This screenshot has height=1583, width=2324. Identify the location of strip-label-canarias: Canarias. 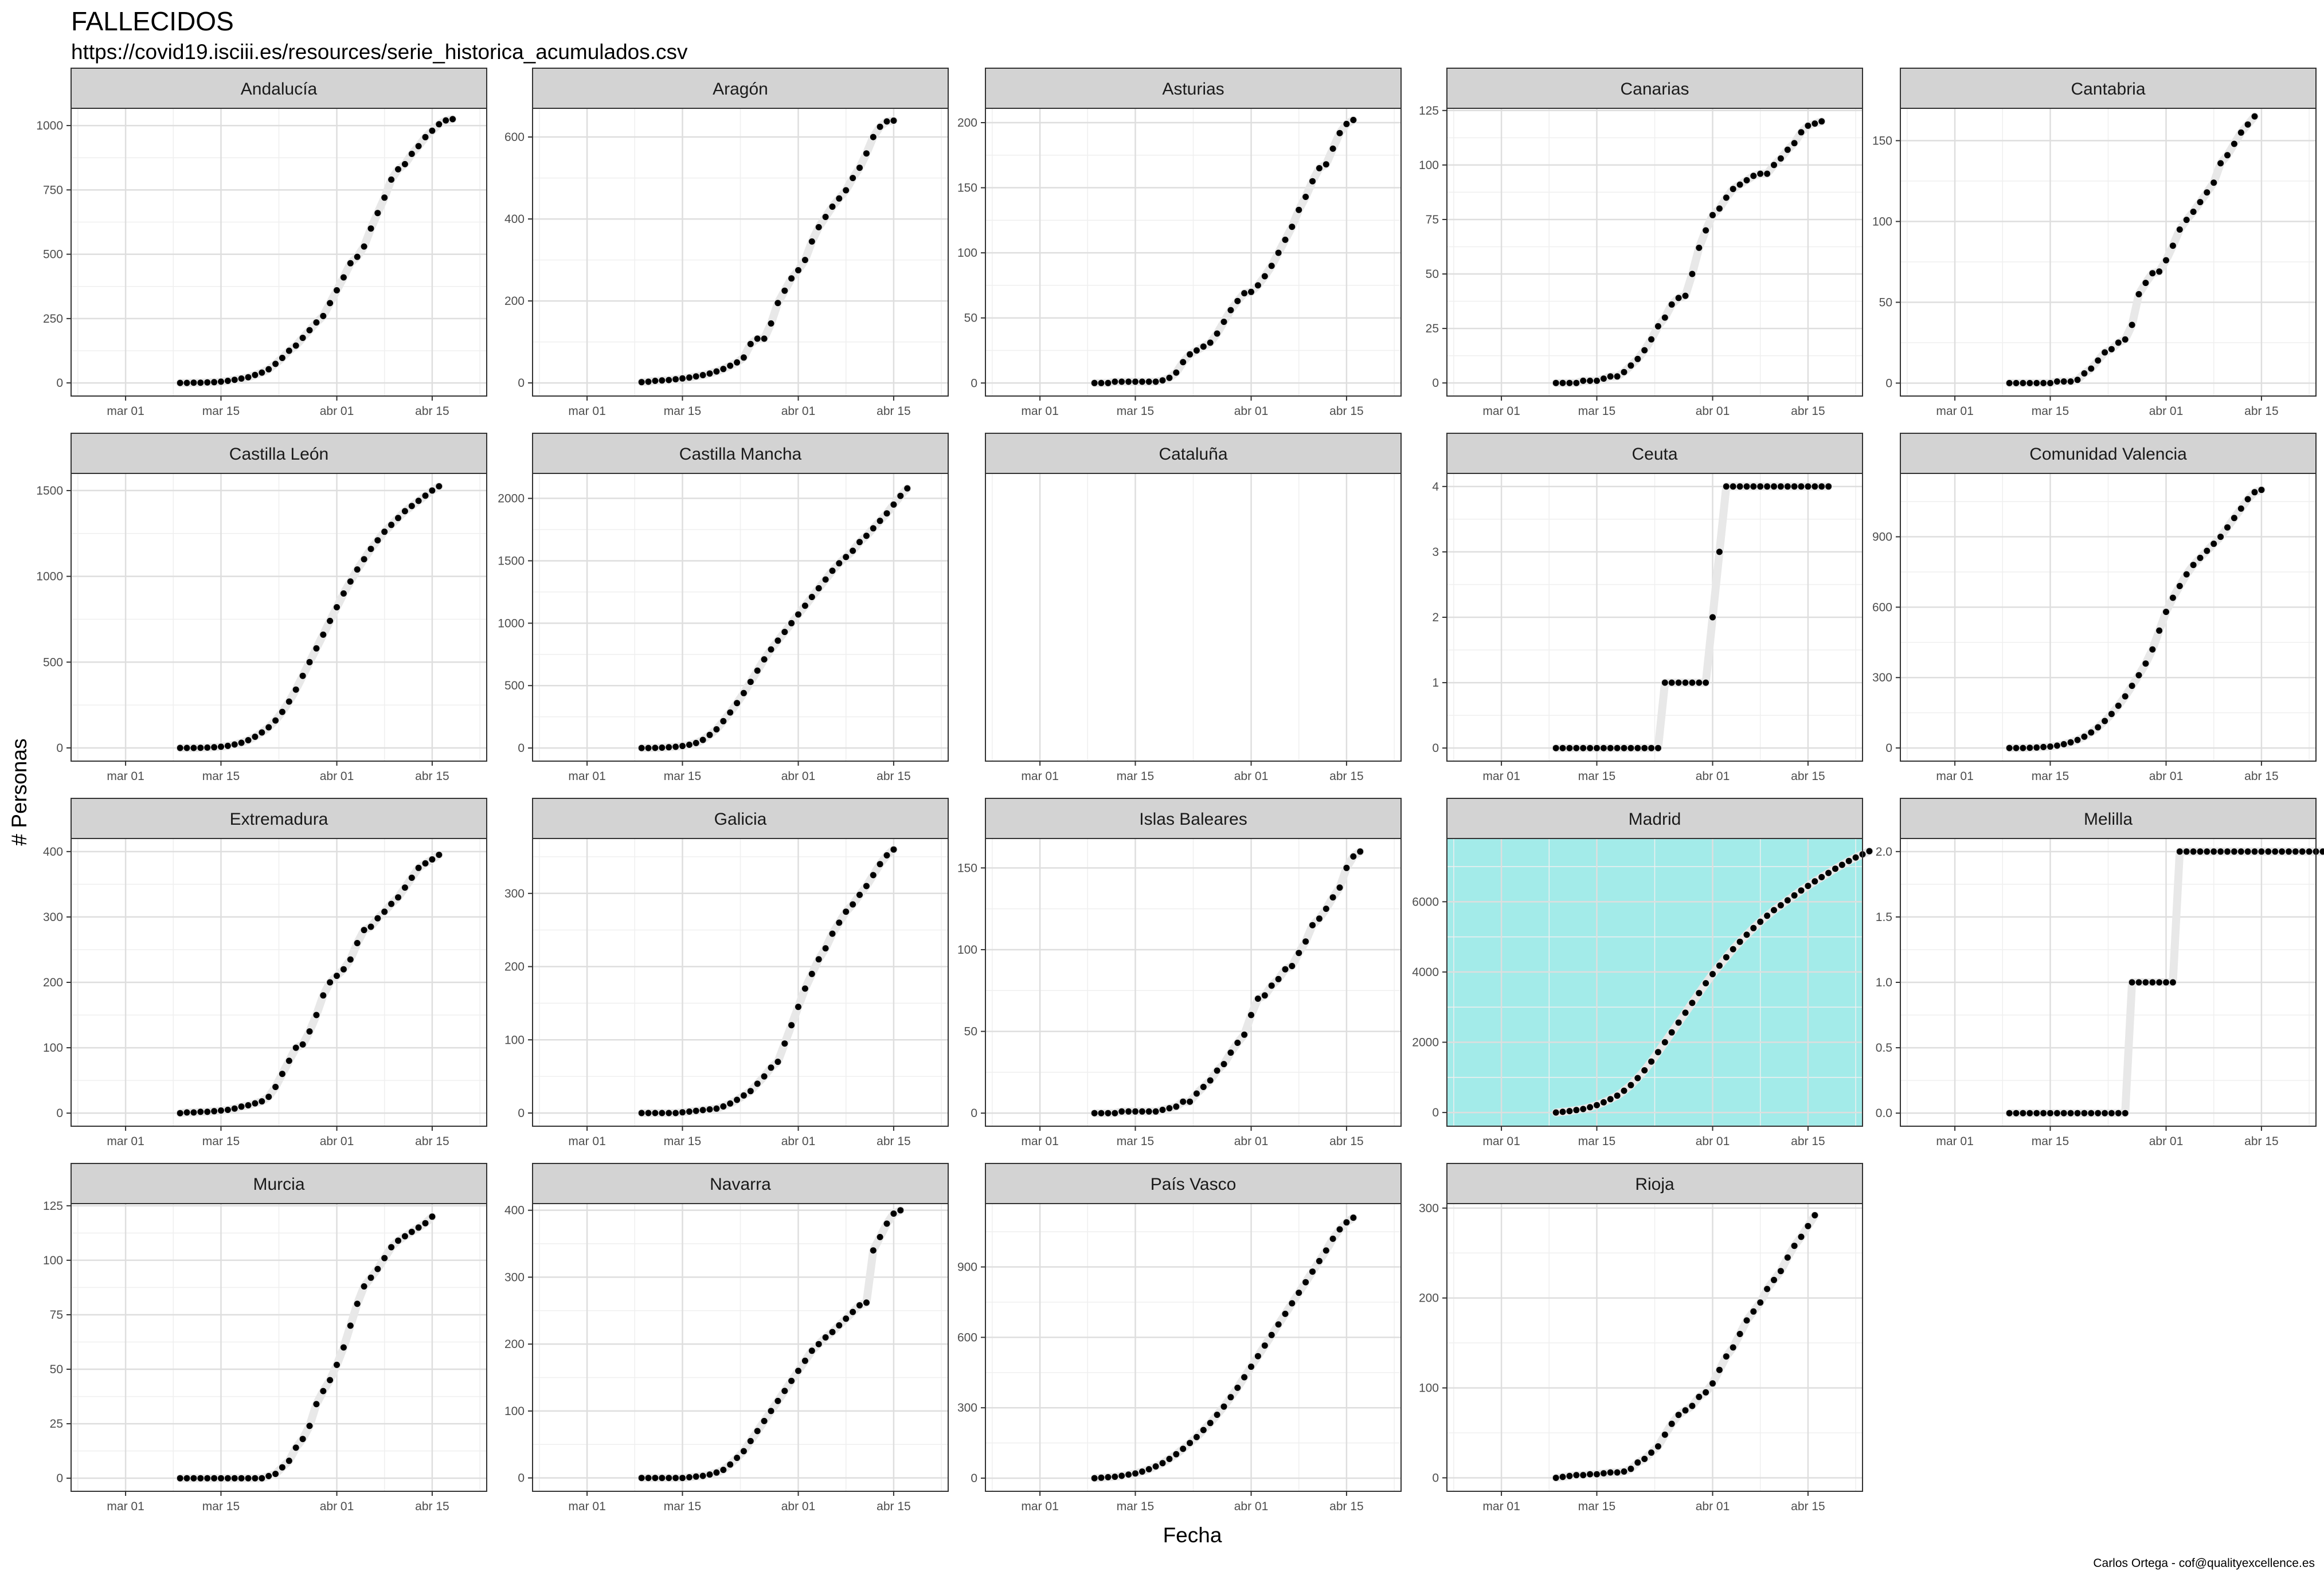
(1654, 89).